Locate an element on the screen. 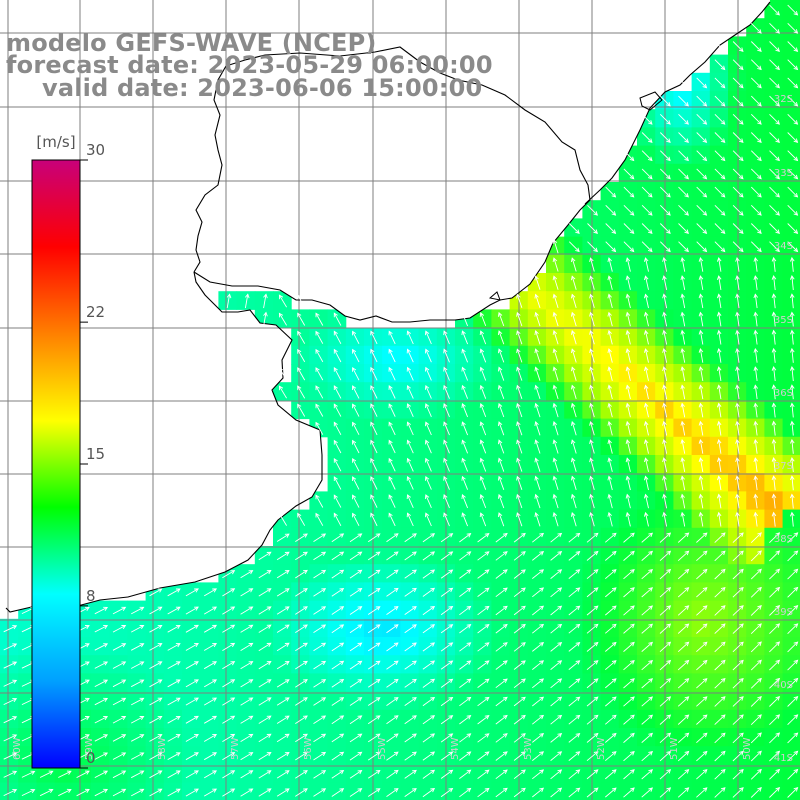  colorbar-tick-label: 8 is located at coordinates (91, 596).